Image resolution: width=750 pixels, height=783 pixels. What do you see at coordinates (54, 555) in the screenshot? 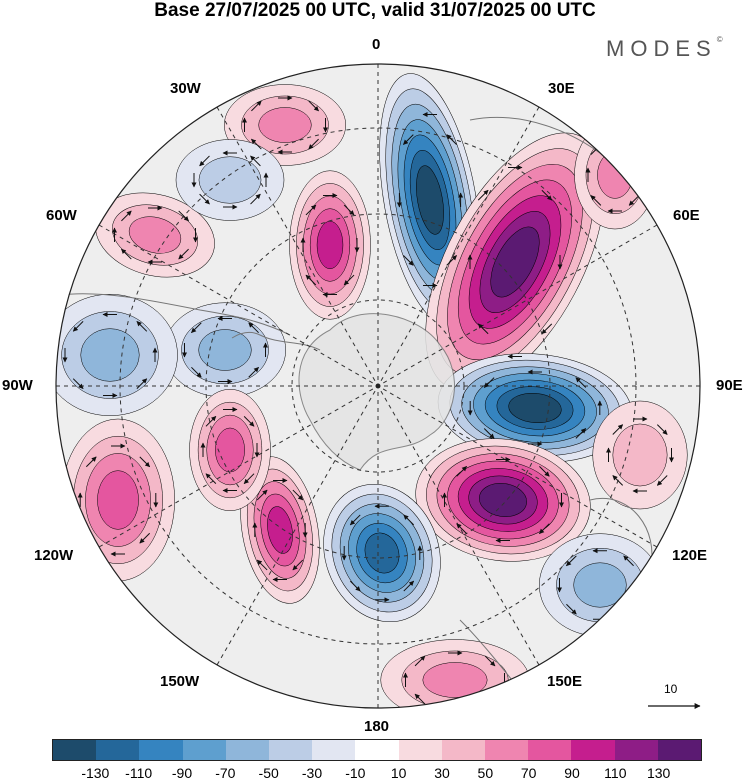
I see `lon-label-120w: 120W` at bounding box center [54, 555].